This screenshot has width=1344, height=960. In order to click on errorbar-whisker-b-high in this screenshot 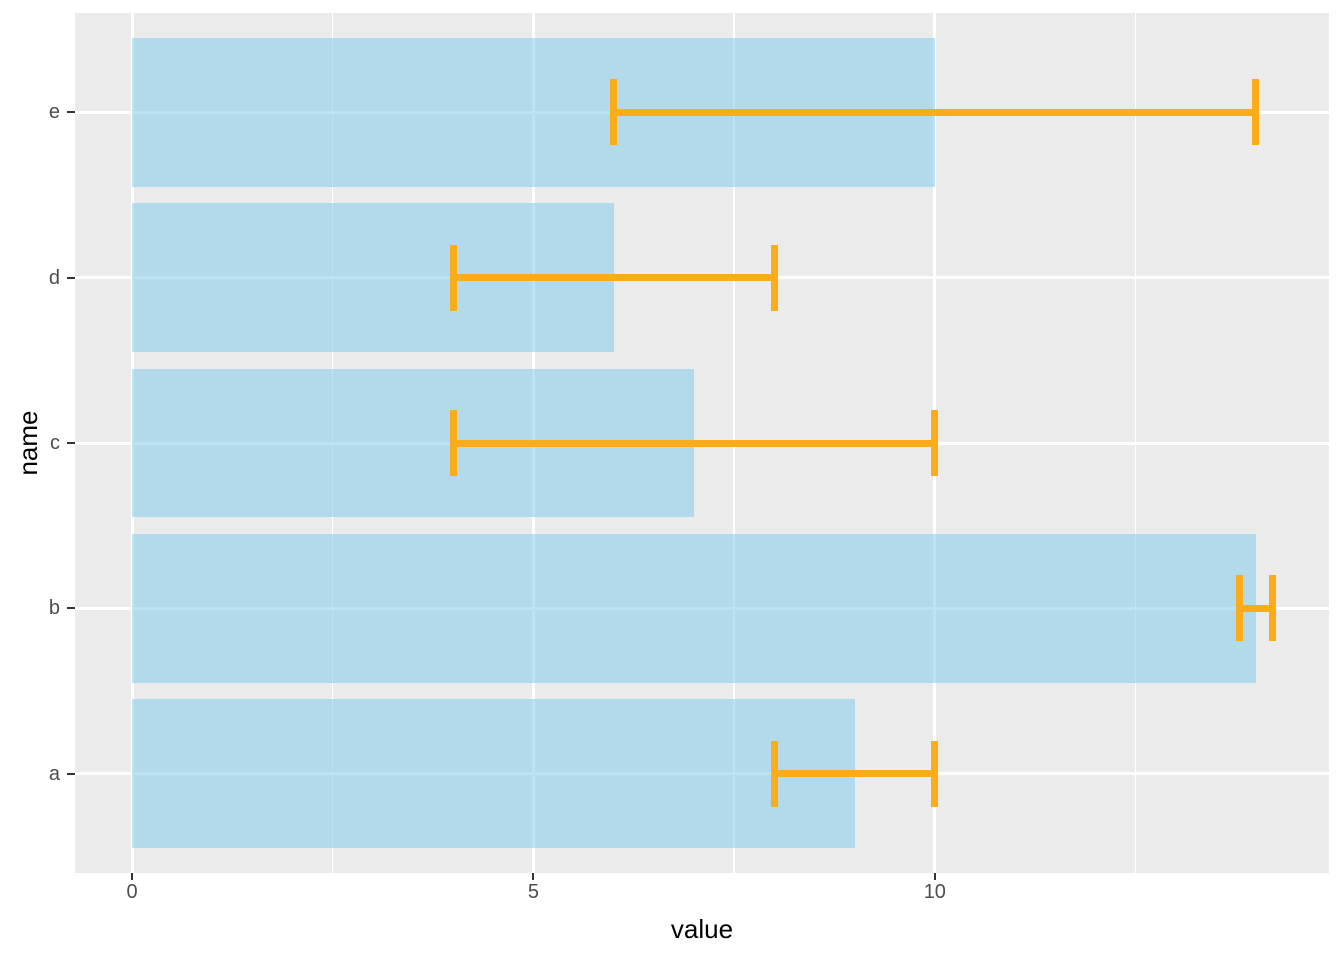, I will do `click(1272, 608)`.